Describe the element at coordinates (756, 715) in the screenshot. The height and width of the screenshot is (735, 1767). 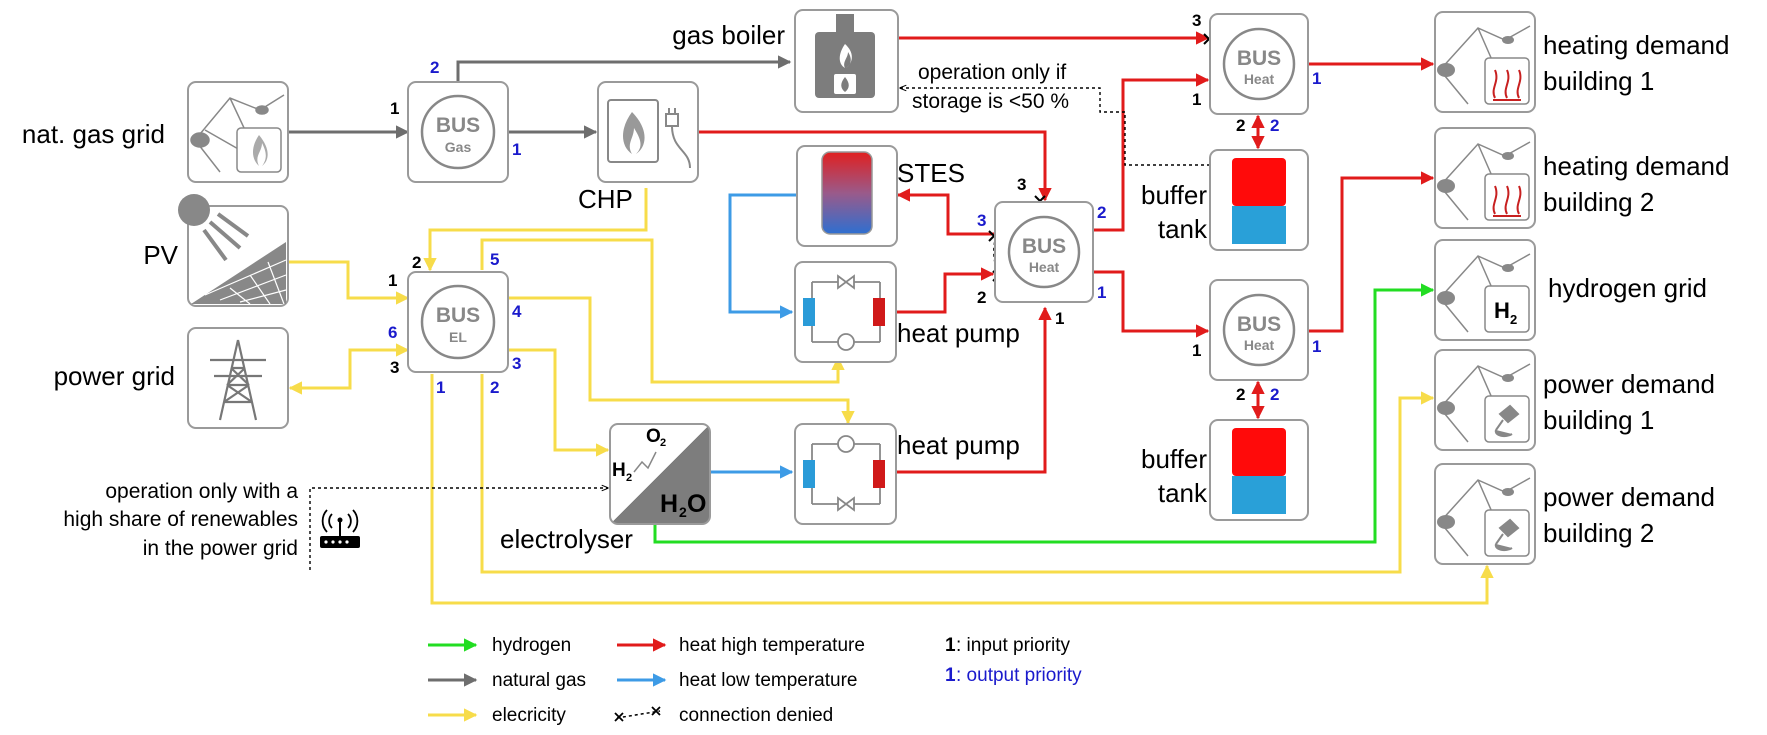
I see `svg-text: connection denied` at that location.